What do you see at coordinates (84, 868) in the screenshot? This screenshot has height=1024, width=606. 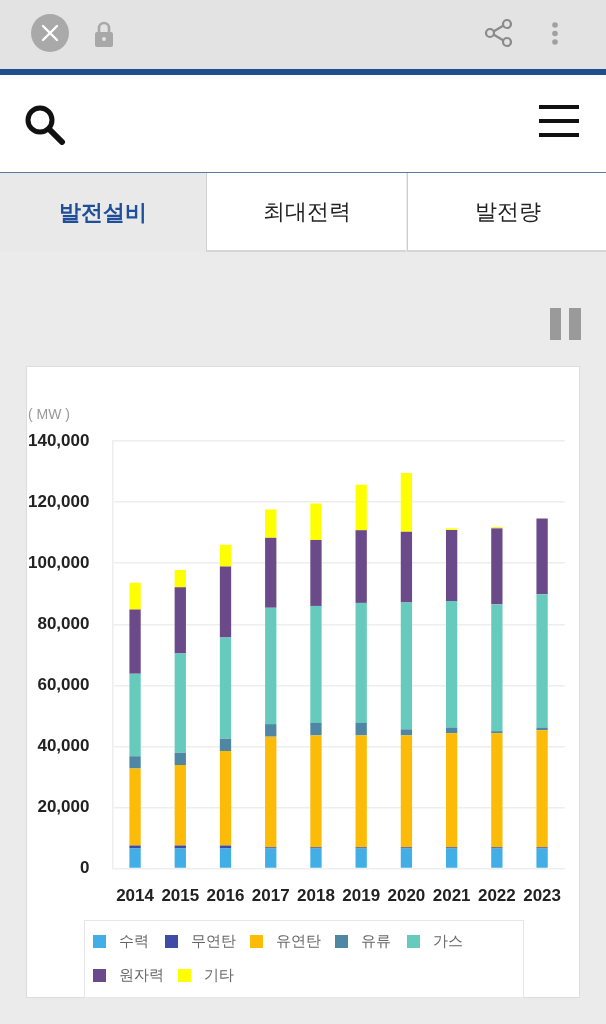 I see `y-tick-label: 0` at bounding box center [84, 868].